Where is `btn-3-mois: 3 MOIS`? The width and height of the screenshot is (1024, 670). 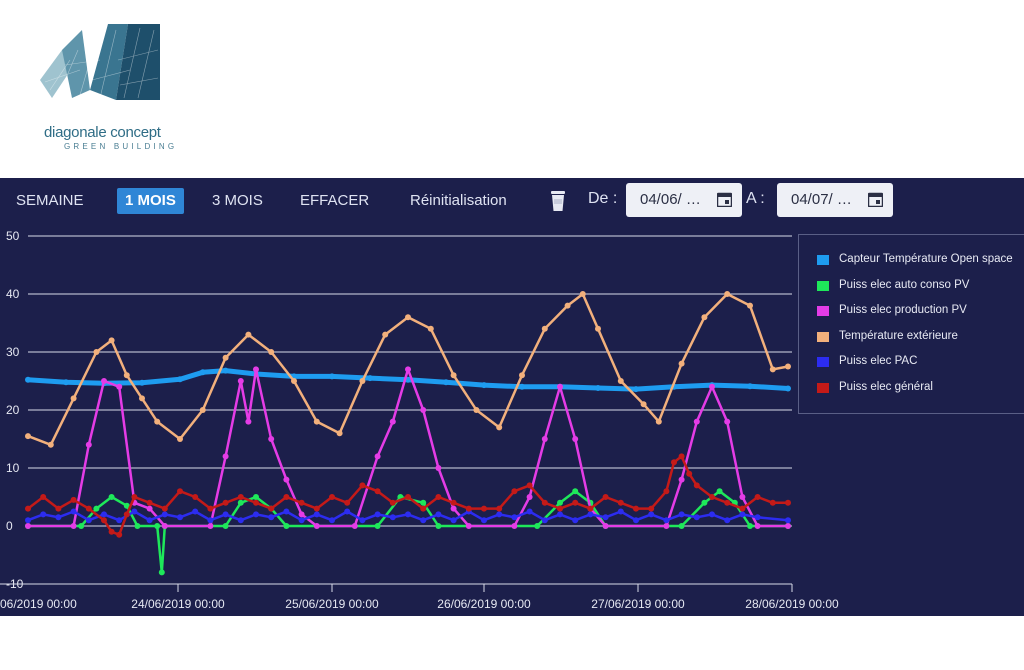 btn-3-mois: 3 MOIS is located at coordinates (237, 200).